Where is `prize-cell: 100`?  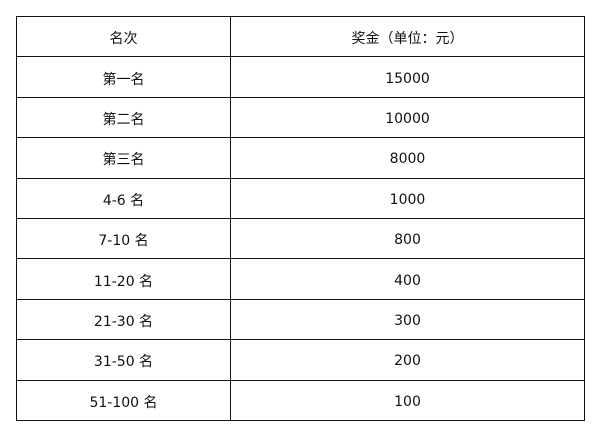
prize-cell: 100 is located at coordinates (407, 400).